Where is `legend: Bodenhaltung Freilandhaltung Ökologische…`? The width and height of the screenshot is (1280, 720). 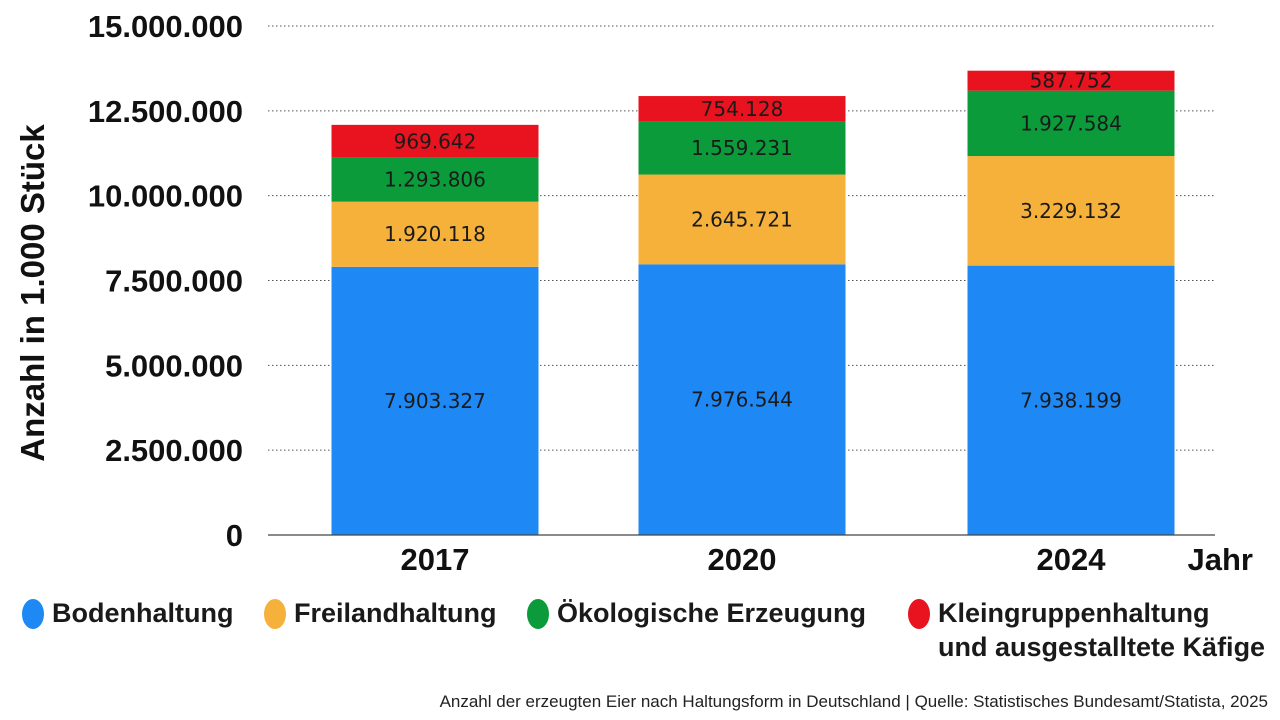 legend: Bodenhaltung Freilandhaltung Ökologische… is located at coordinates (640, 636).